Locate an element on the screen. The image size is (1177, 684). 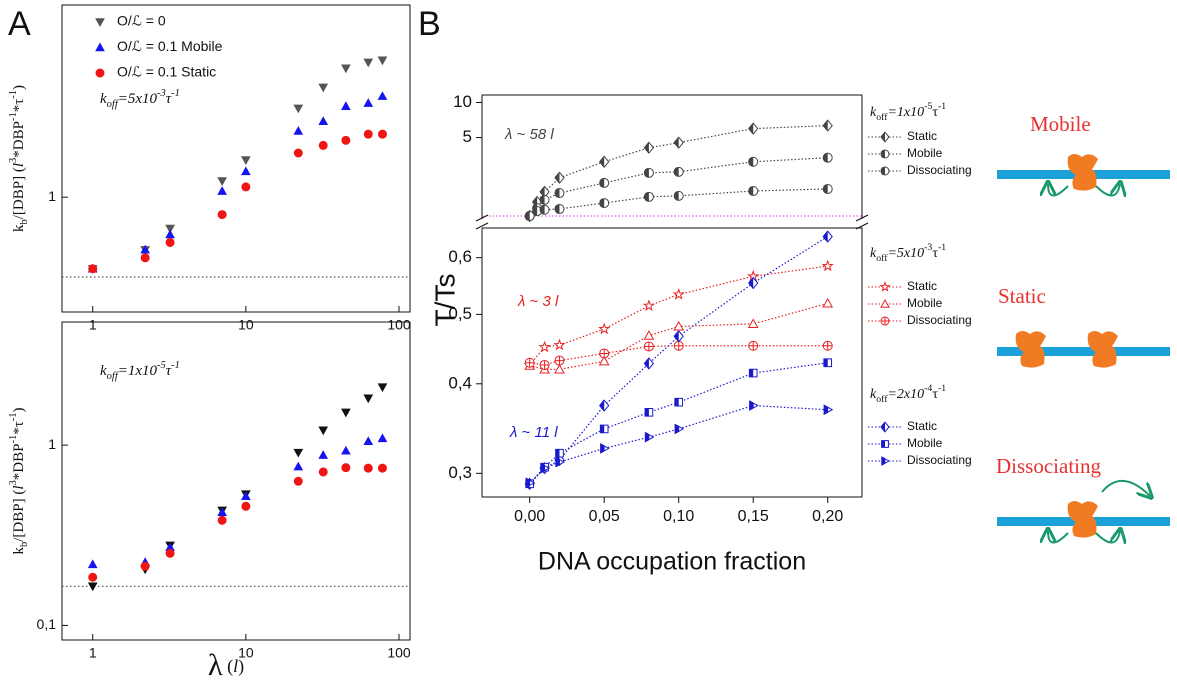
label-part: /[DBP] ( is located at coordinates (19, 516).